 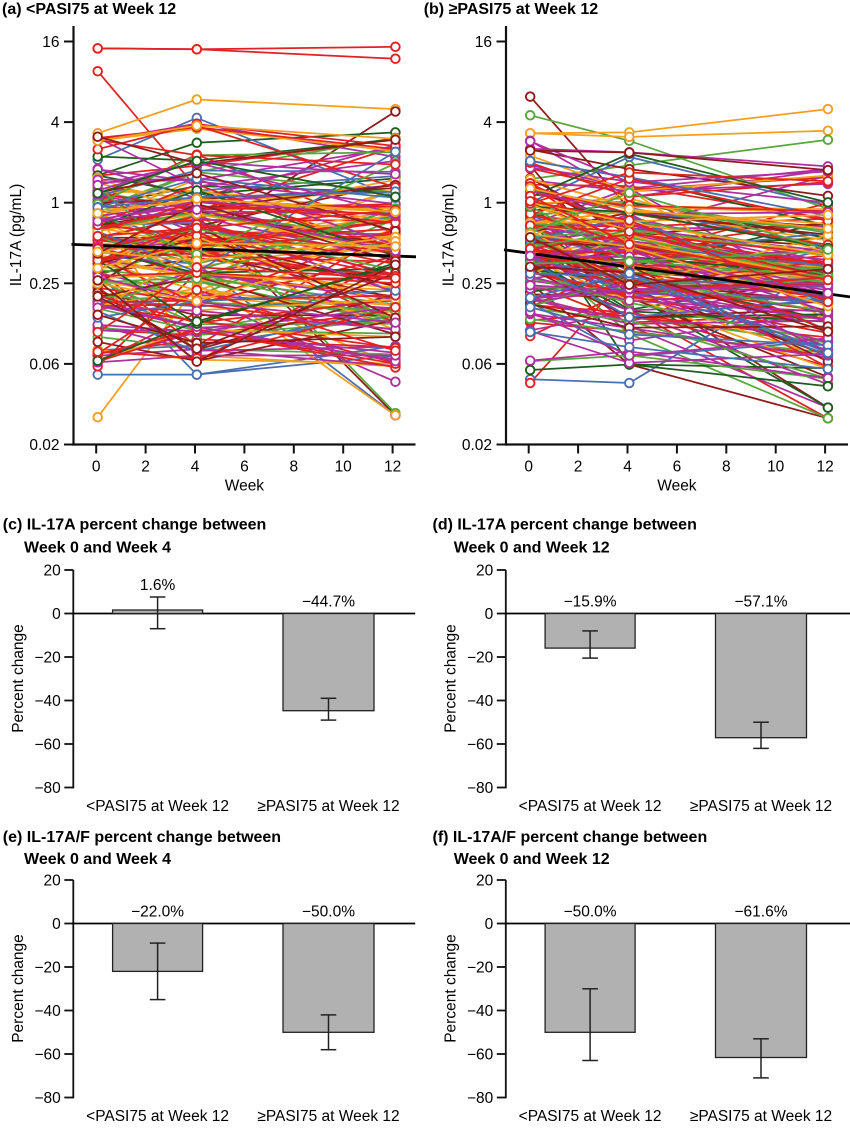 I want to click on svg-text:(d) IL-17A percent change betw: (d) IL-17A percent change between, so click(x=565, y=525).